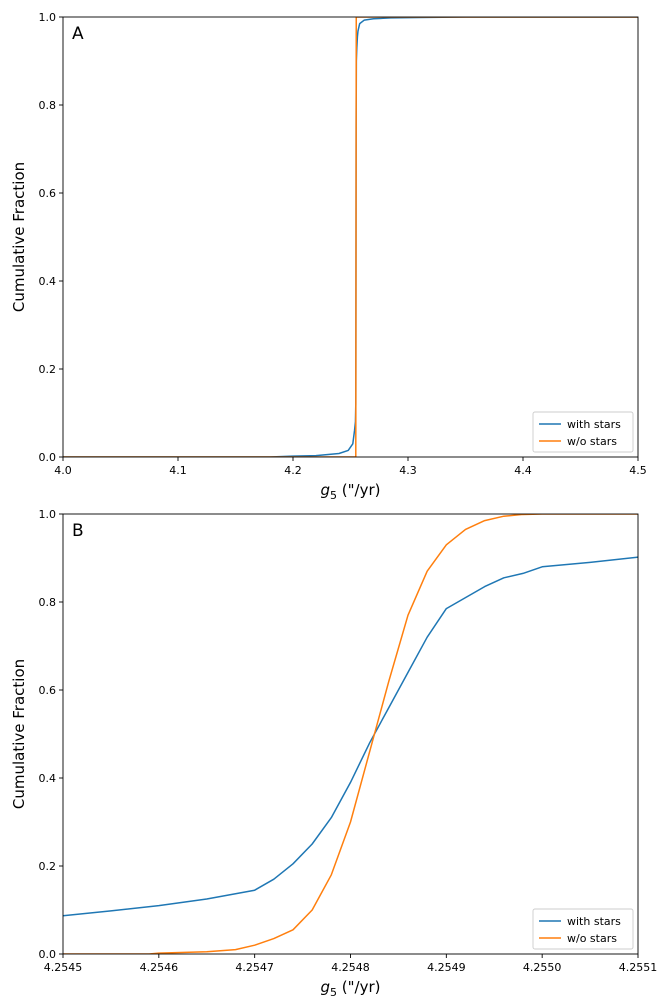 This screenshot has height=1008, width=672. What do you see at coordinates (78, 531) in the screenshot?
I see `panel-label: B` at bounding box center [78, 531].